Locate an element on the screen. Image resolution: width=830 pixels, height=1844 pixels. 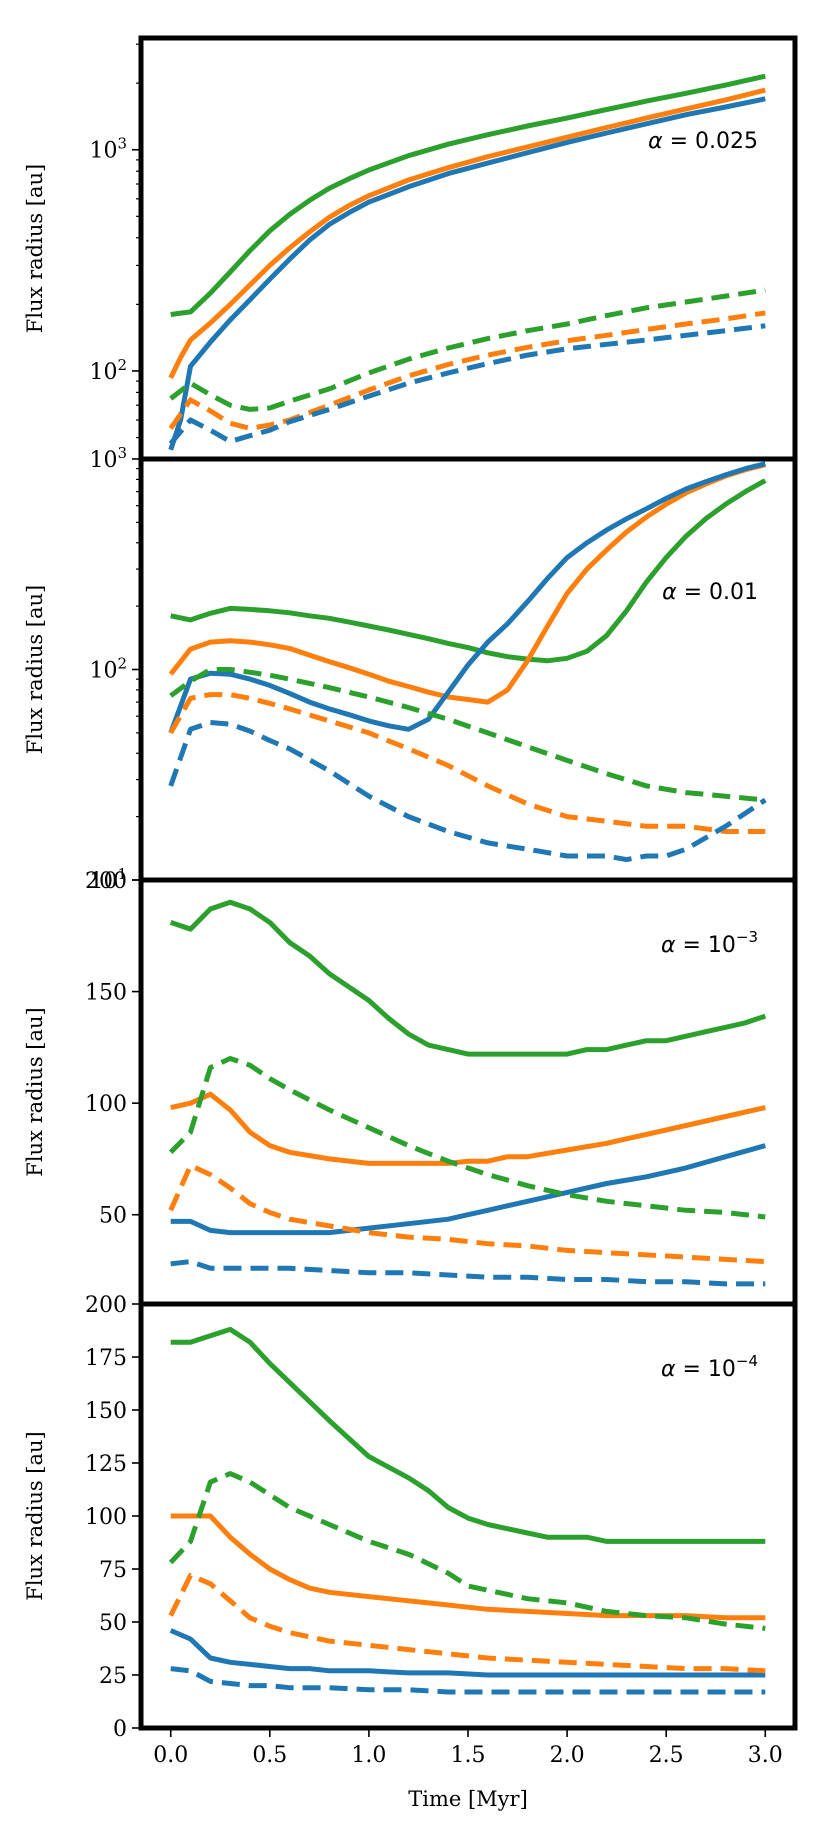
alpha-value: = 0.025 is located at coordinates (710, 141).